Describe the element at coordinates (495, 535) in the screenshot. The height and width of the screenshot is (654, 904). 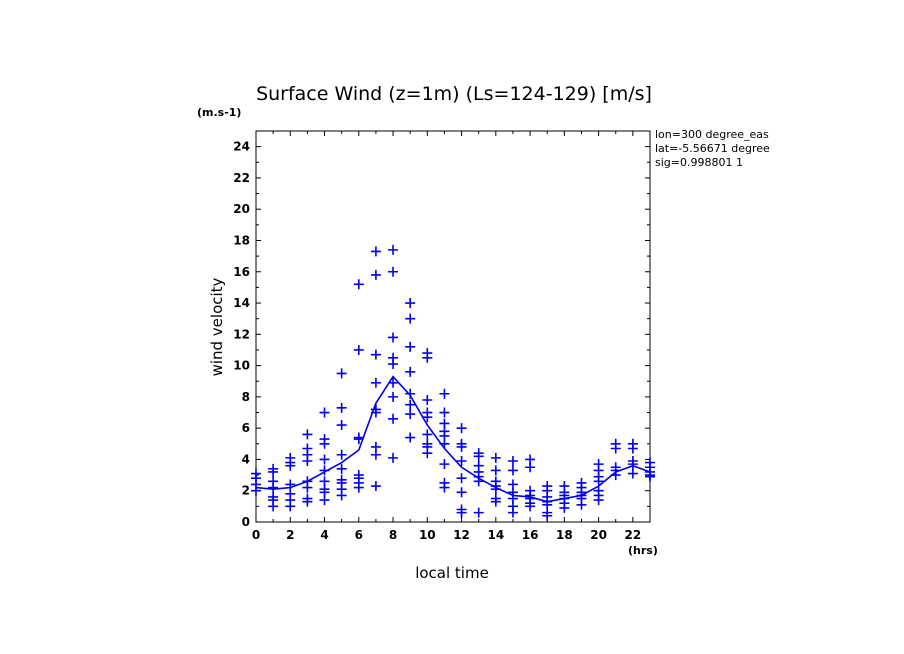
I see `x-tick-label: 14` at that location.